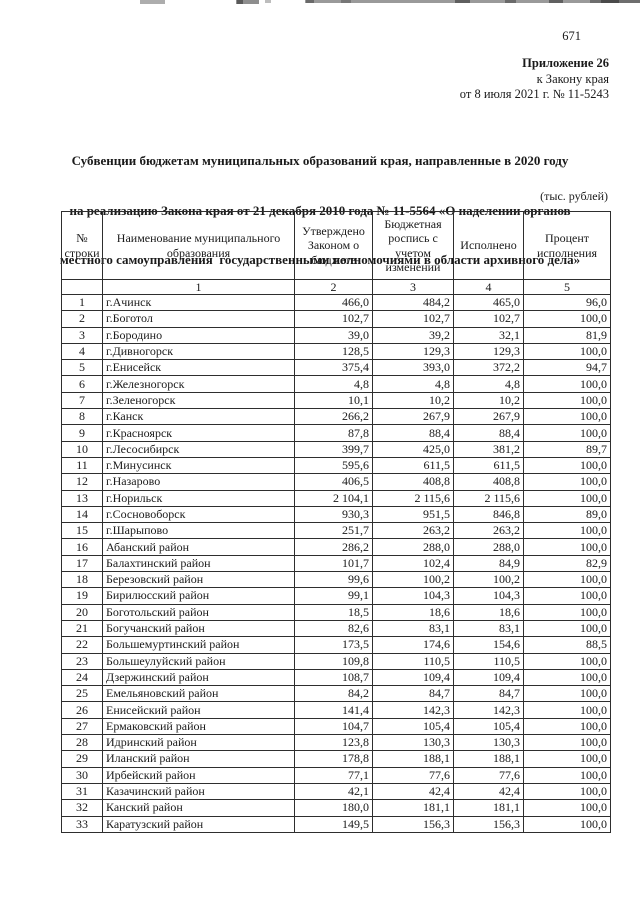 The image size is (640, 905). I want to click on column-header-approved: Утверждено Законом о бюджете, so click(333, 245).